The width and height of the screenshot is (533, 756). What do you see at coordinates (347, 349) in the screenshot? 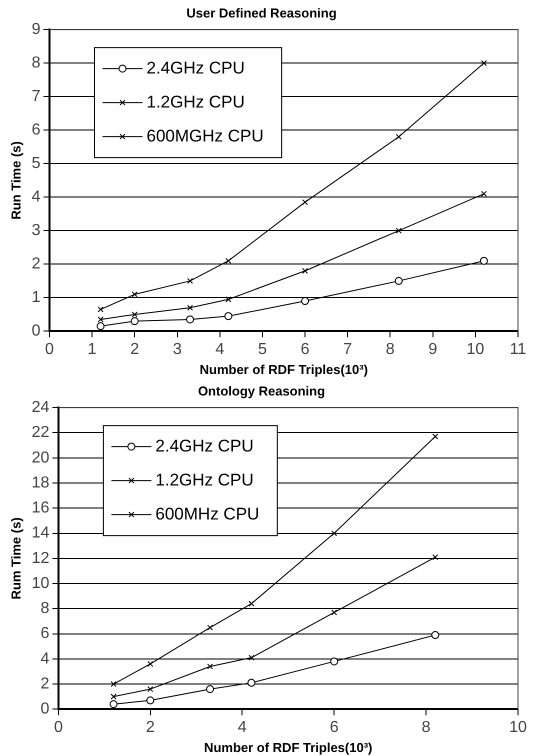
I see `x-tick-label: 7` at bounding box center [347, 349].